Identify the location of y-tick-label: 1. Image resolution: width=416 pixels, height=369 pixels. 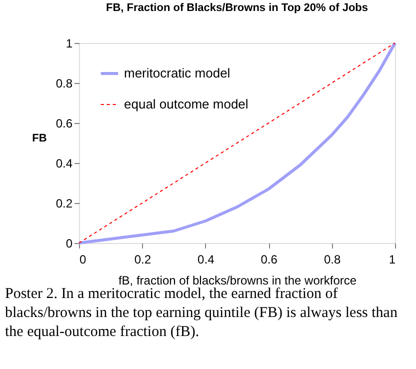
(69, 43).